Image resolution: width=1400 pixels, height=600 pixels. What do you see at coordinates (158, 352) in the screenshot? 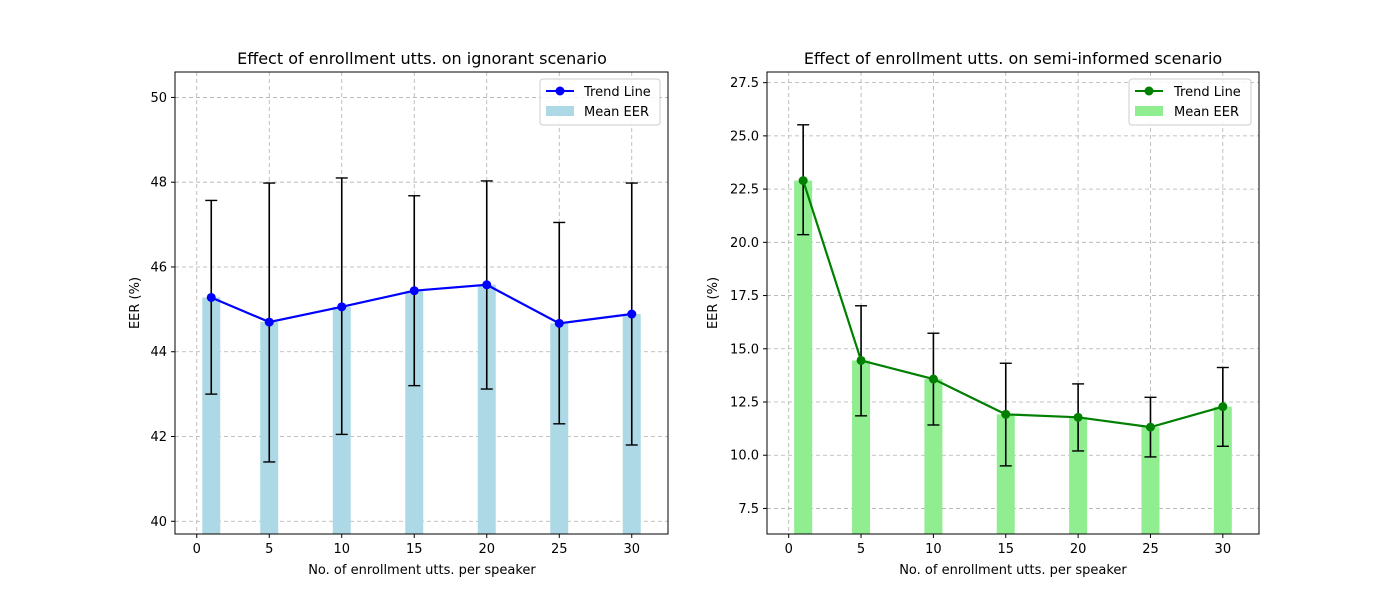
I see `y-tick-label: 44` at bounding box center [158, 352].